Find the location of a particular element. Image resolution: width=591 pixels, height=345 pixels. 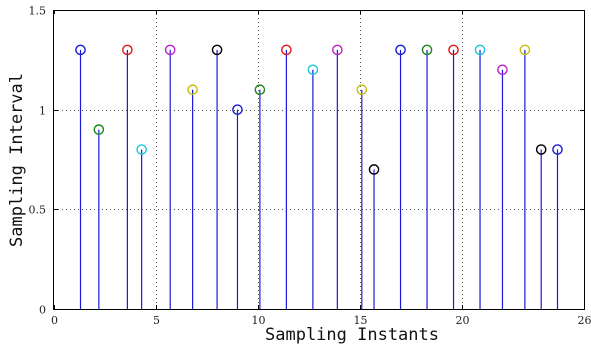

y-tick-label: 1.5 is located at coordinates (38, 11).